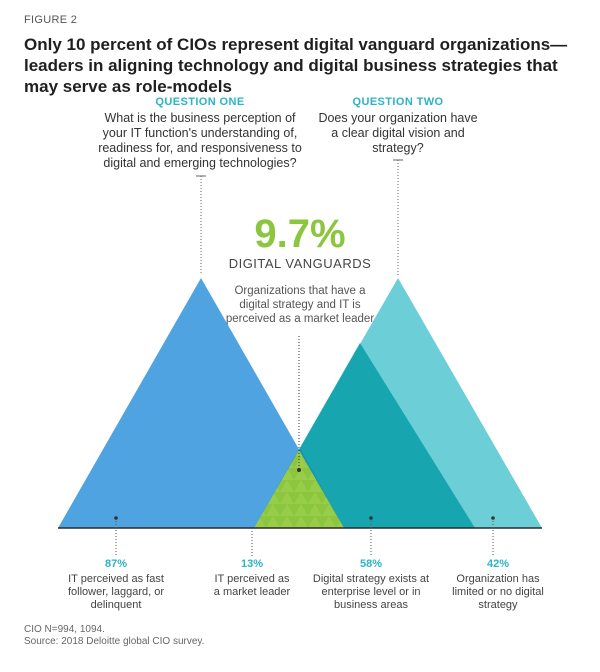  I want to click on question-one-heading: QUESTION ONE, so click(200, 102).